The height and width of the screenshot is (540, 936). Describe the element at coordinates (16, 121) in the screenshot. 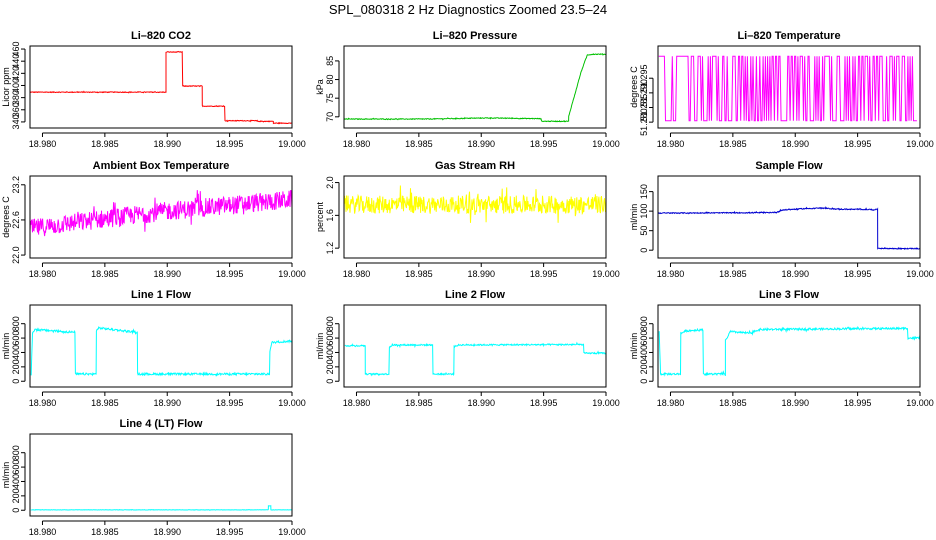

I see `y-tick-label: 340` at that location.